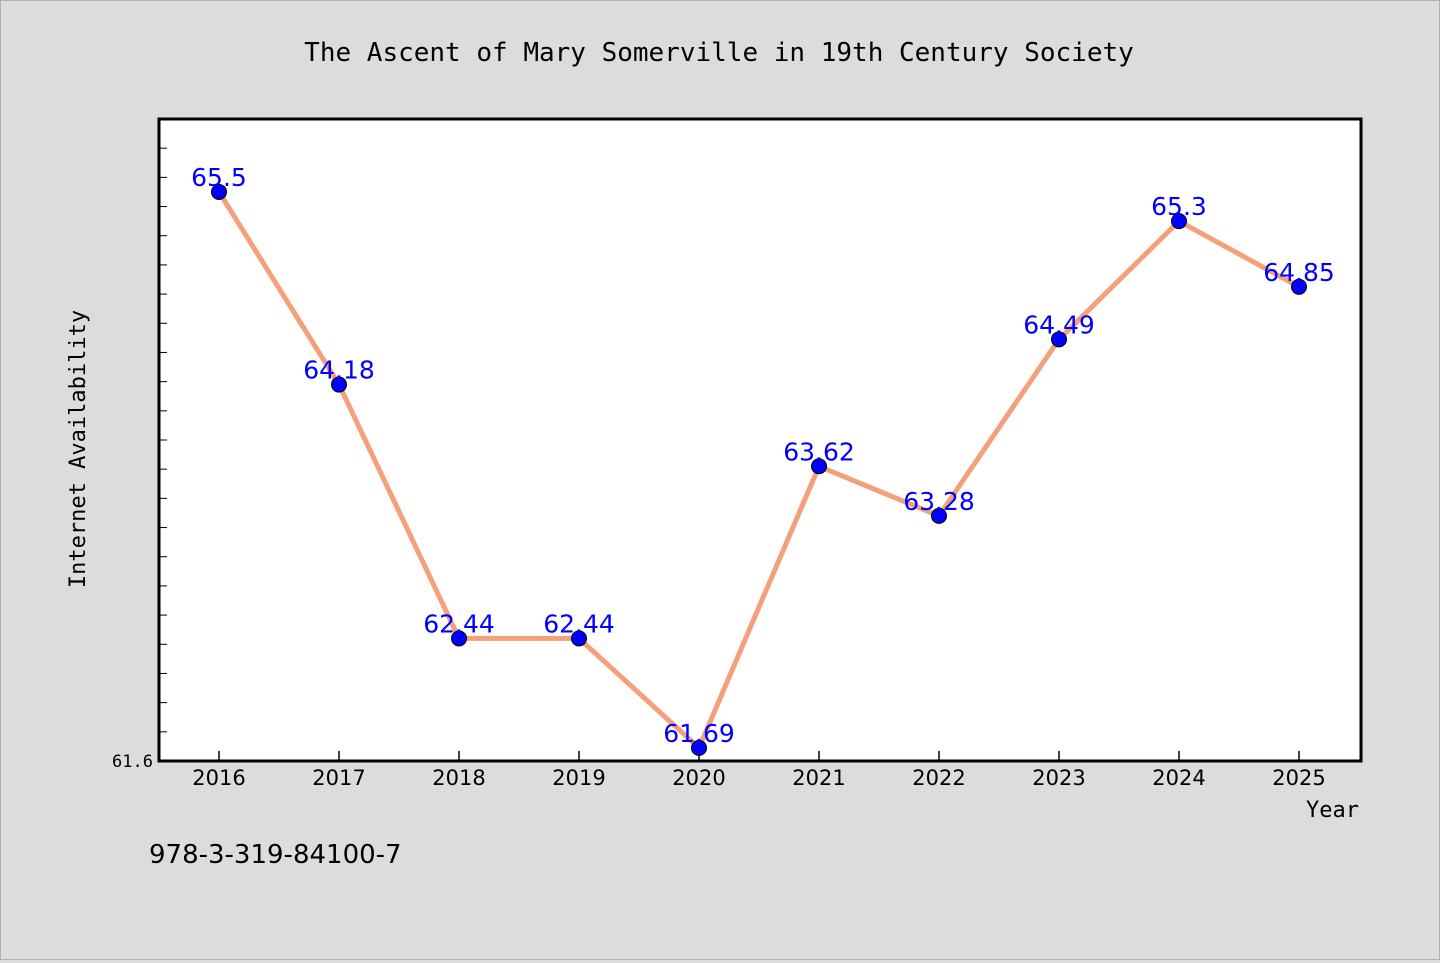 Image resolution: width=1440 pixels, height=963 pixels. What do you see at coordinates (1299, 272) in the screenshot?
I see `data-label: 64.85` at bounding box center [1299, 272].